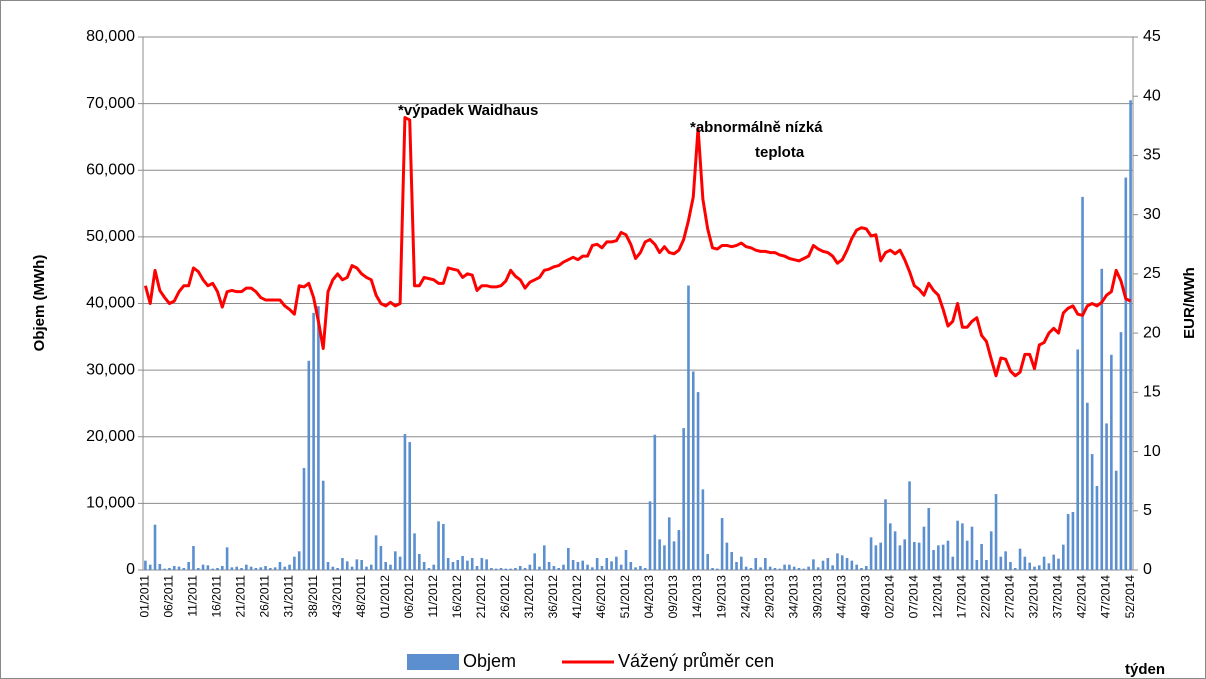  I want to click on y-tick-label: 0, so click(130, 569).